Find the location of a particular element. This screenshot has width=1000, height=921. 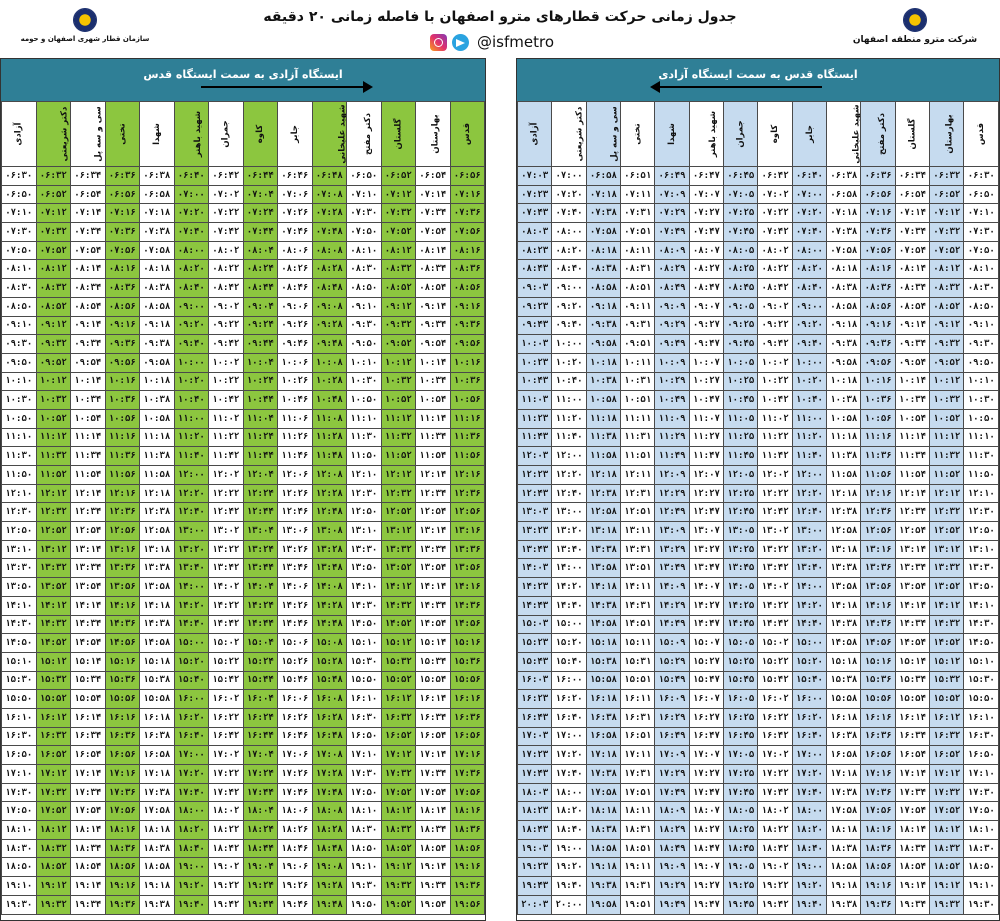

departure-time: ۱۷:۱۶ is located at coordinates (122, 774).